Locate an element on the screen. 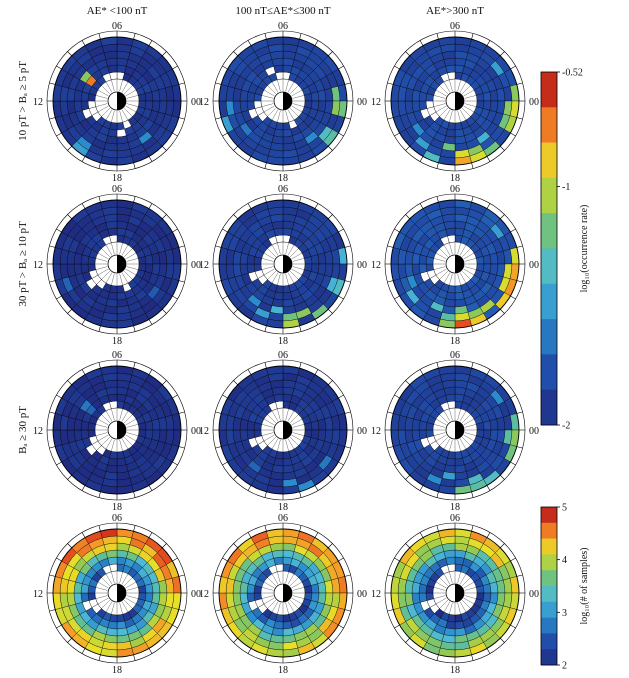 This screenshot has height=678, width=629. colorbar-tick-label: -2 is located at coordinates (566, 426).